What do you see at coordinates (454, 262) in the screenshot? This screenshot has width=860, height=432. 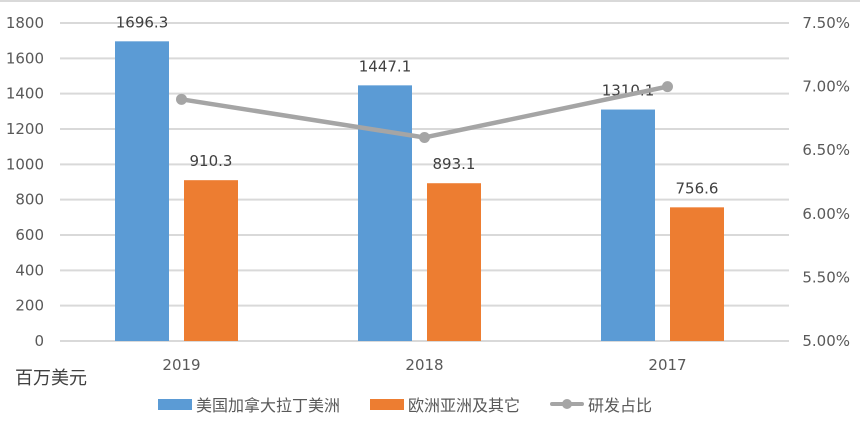 I see `bar-europe-asia-2018` at bounding box center [454, 262].